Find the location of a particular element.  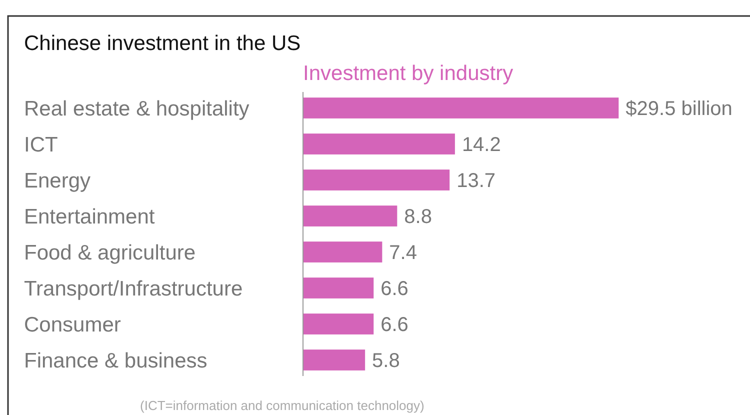

chart-title: Chinese investment in the US is located at coordinates (162, 43).